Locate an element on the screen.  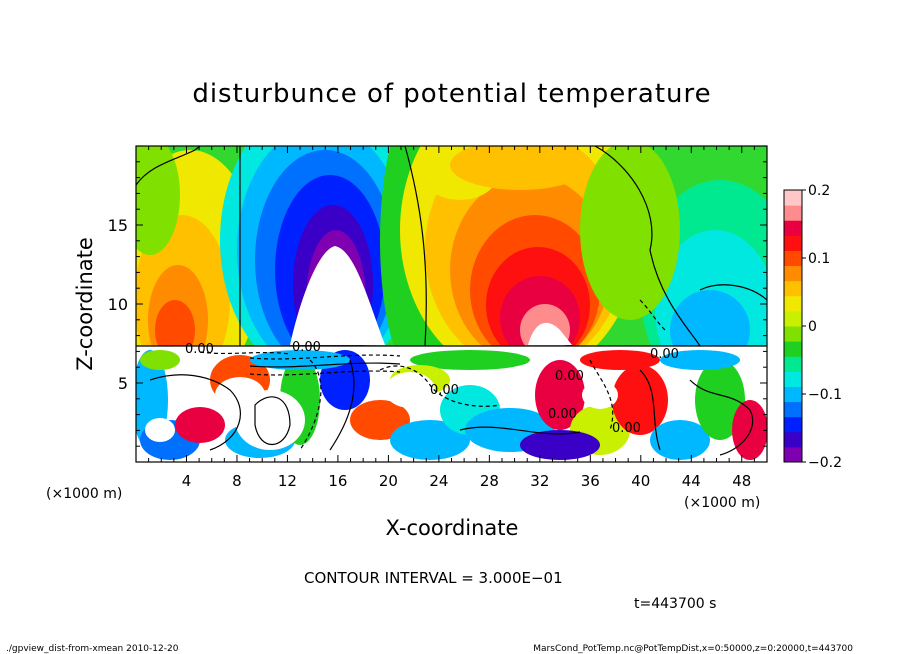
y-tick-label: 5 is located at coordinates (123, 383).